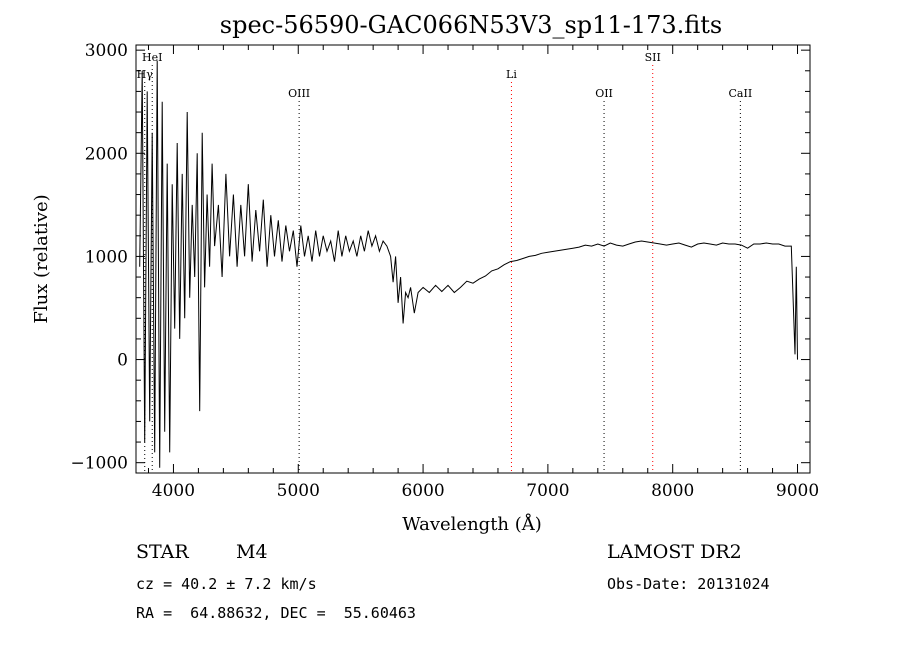 The height and width of the screenshot is (650, 900). What do you see at coordinates (162, 552) in the screenshot?
I see `object-class: STAR` at bounding box center [162, 552].